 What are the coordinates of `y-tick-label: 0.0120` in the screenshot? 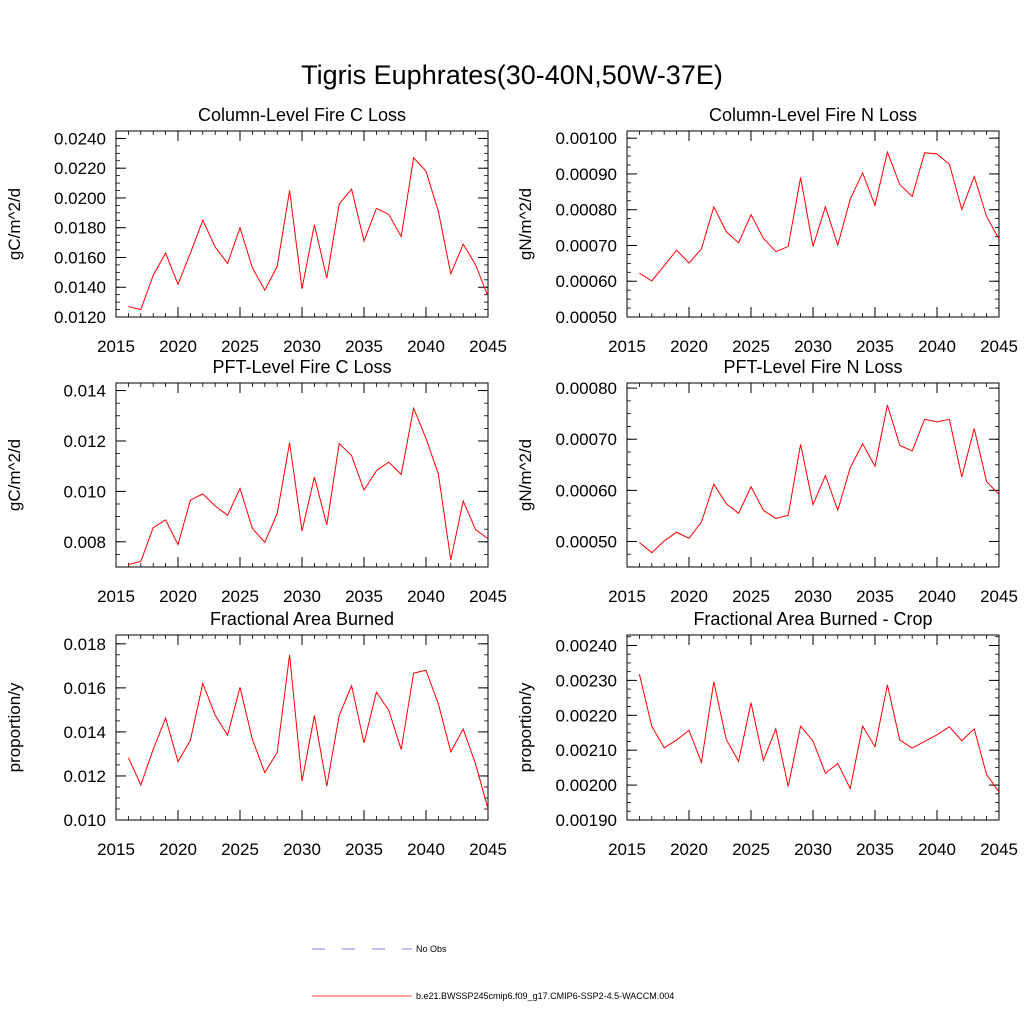 It's located at (80, 317).